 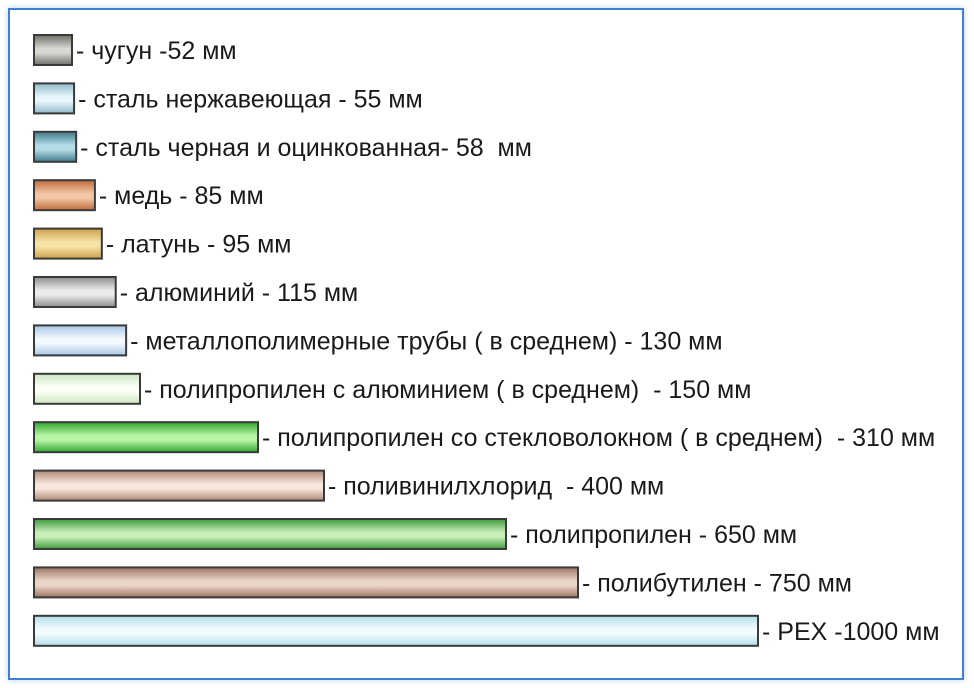 What do you see at coordinates (653, 535) in the screenshot?
I see `bar-label-11: - полипропилен - 650 мм` at bounding box center [653, 535].